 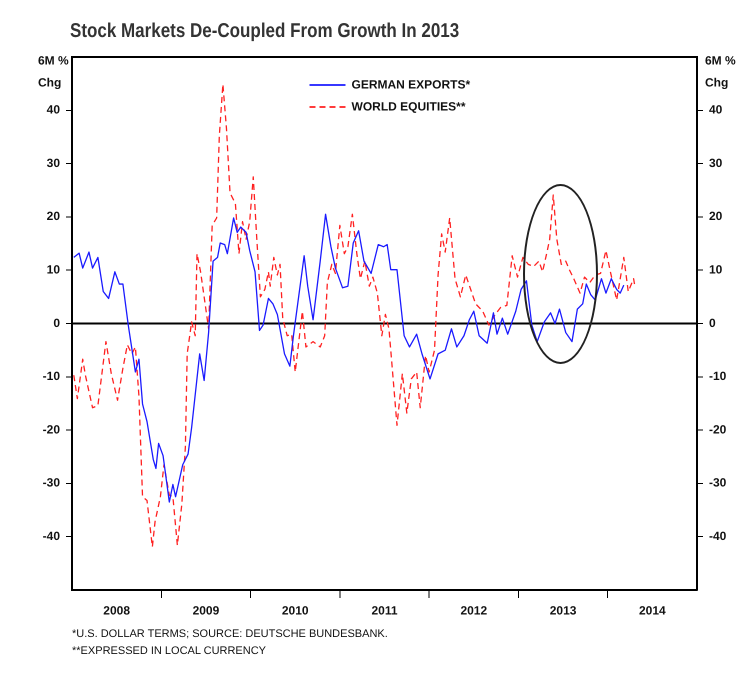 What do you see at coordinates (718, 429) in the screenshot?
I see `y2-tick-label: -20` at bounding box center [718, 429].